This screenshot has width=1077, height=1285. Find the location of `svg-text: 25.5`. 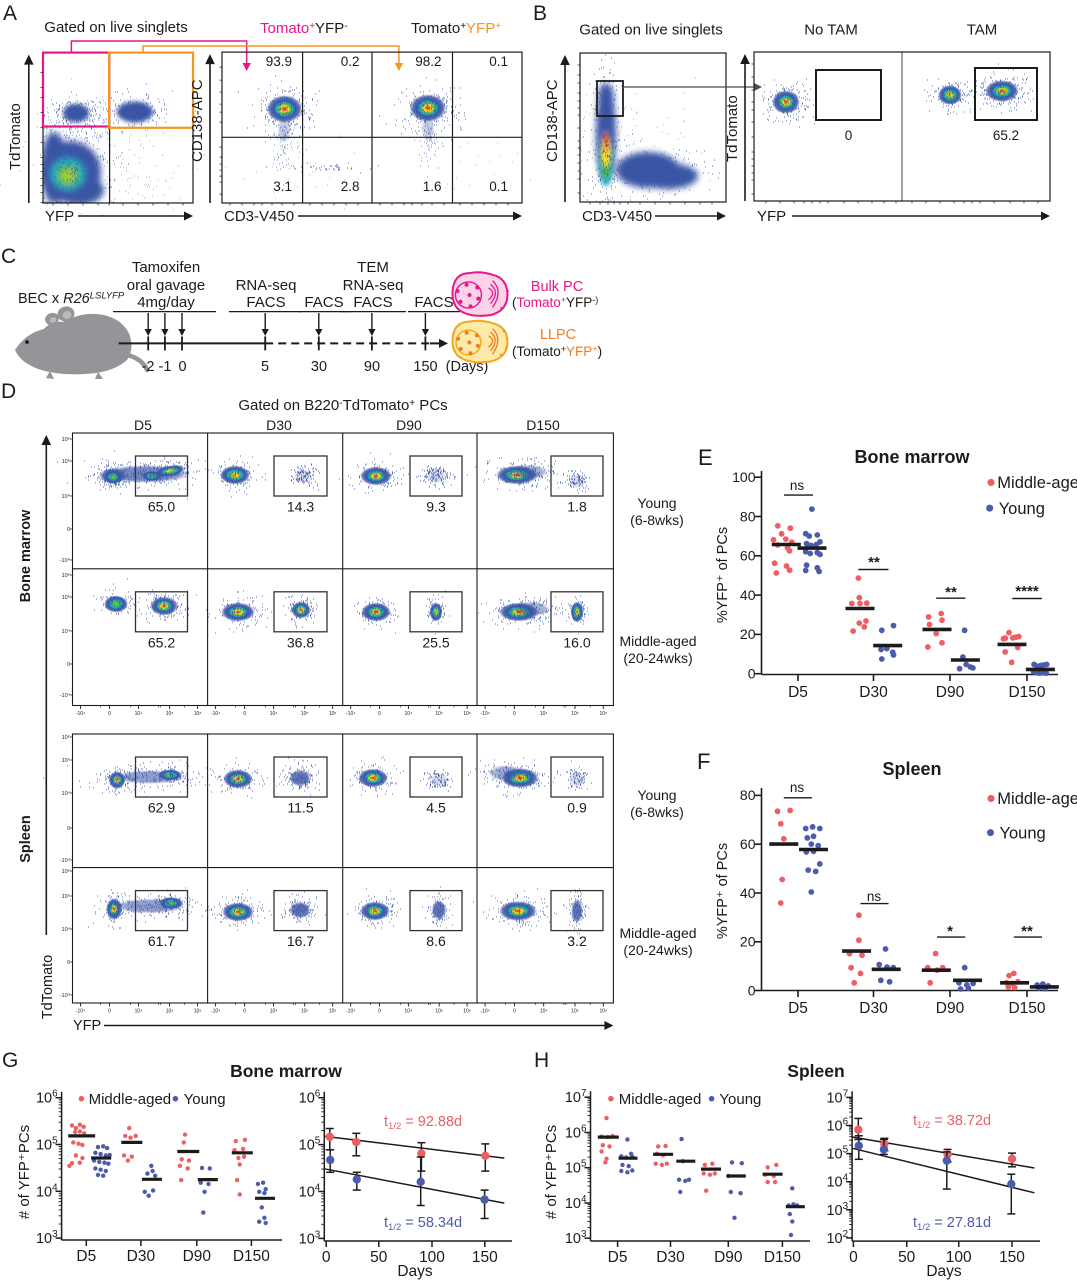

svg-text: 25.5 is located at coordinates (435, 642).